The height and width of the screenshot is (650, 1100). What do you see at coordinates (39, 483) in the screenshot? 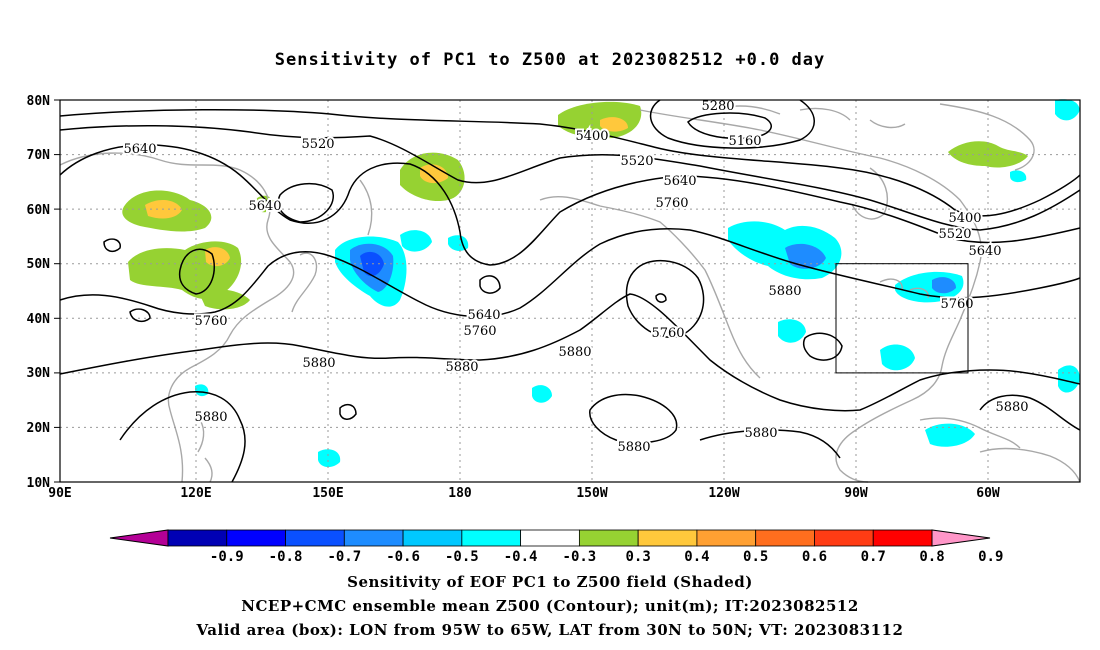
I see `lat-label: 10N` at bounding box center [39, 483].